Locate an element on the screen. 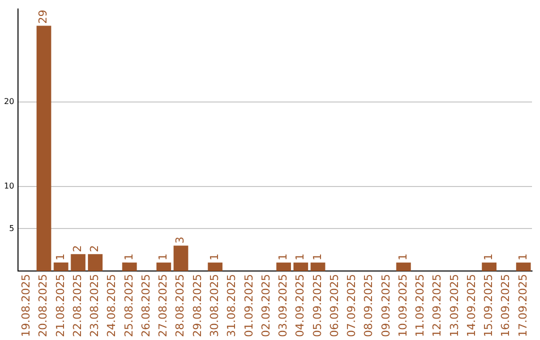  data-label: 3 is located at coordinates (180, 240).